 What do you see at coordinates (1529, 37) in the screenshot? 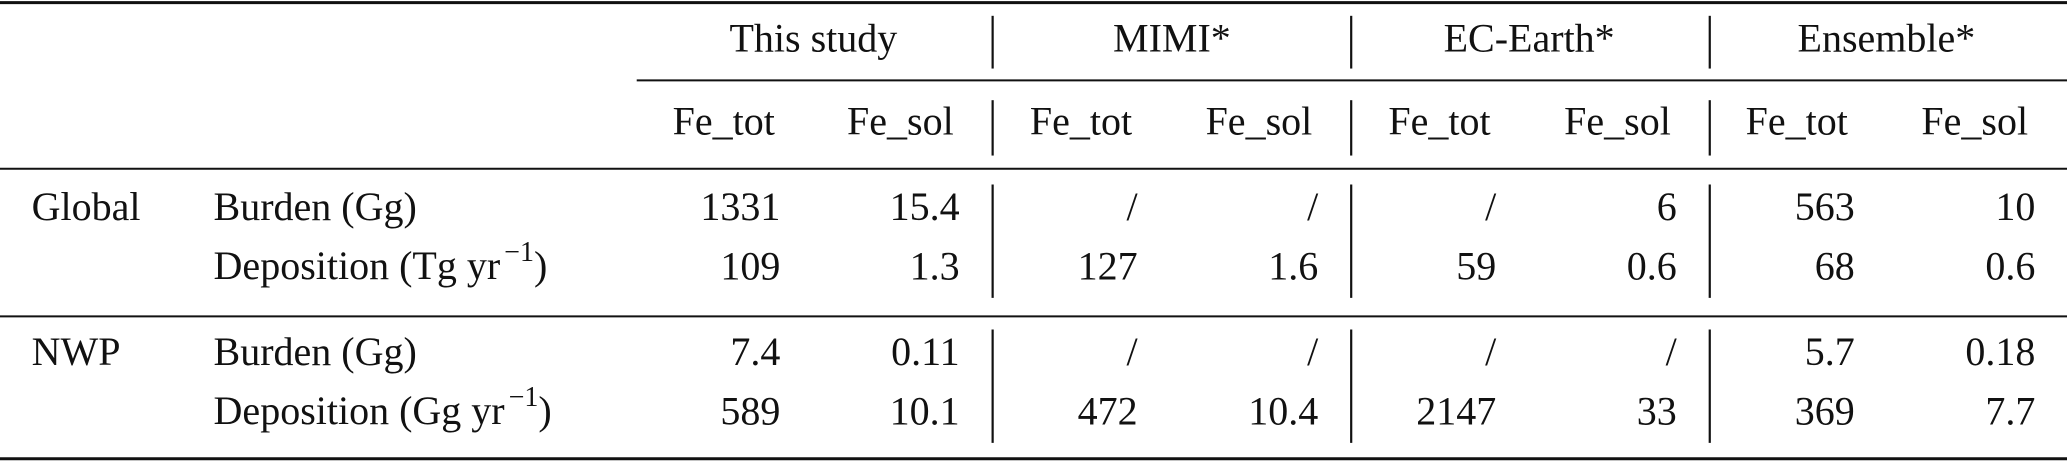
I see `group-header: EC-Earth*` at bounding box center [1529, 37].